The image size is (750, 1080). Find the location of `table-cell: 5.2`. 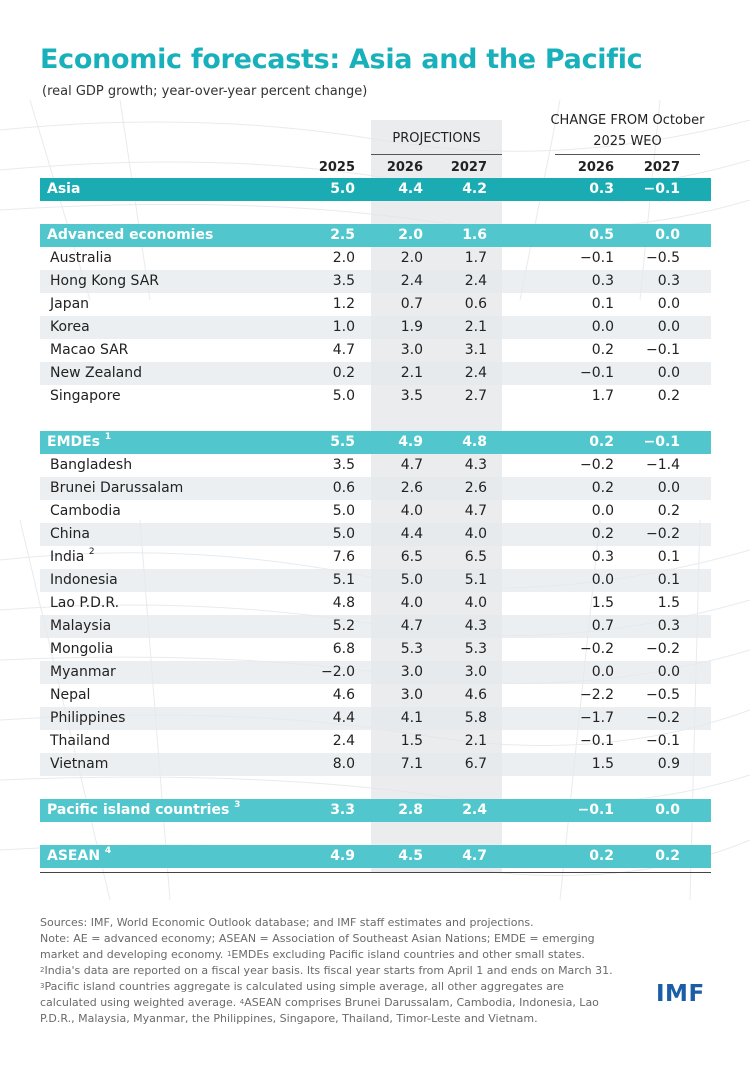

table-cell: 5.2 is located at coordinates (343, 626).